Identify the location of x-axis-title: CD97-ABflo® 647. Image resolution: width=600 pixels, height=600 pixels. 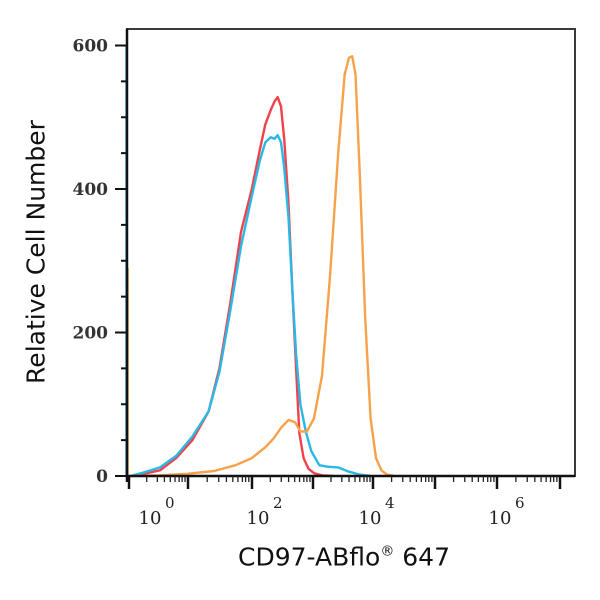
(344, 557).